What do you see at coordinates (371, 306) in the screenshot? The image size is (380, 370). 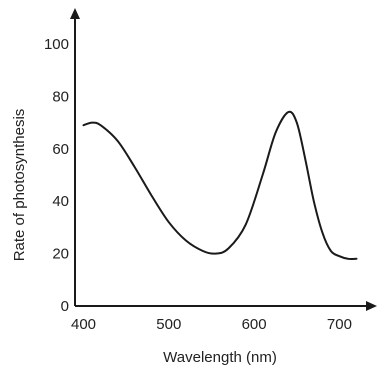 I see `x-axis-arrow` at bounding box center [371, 306].